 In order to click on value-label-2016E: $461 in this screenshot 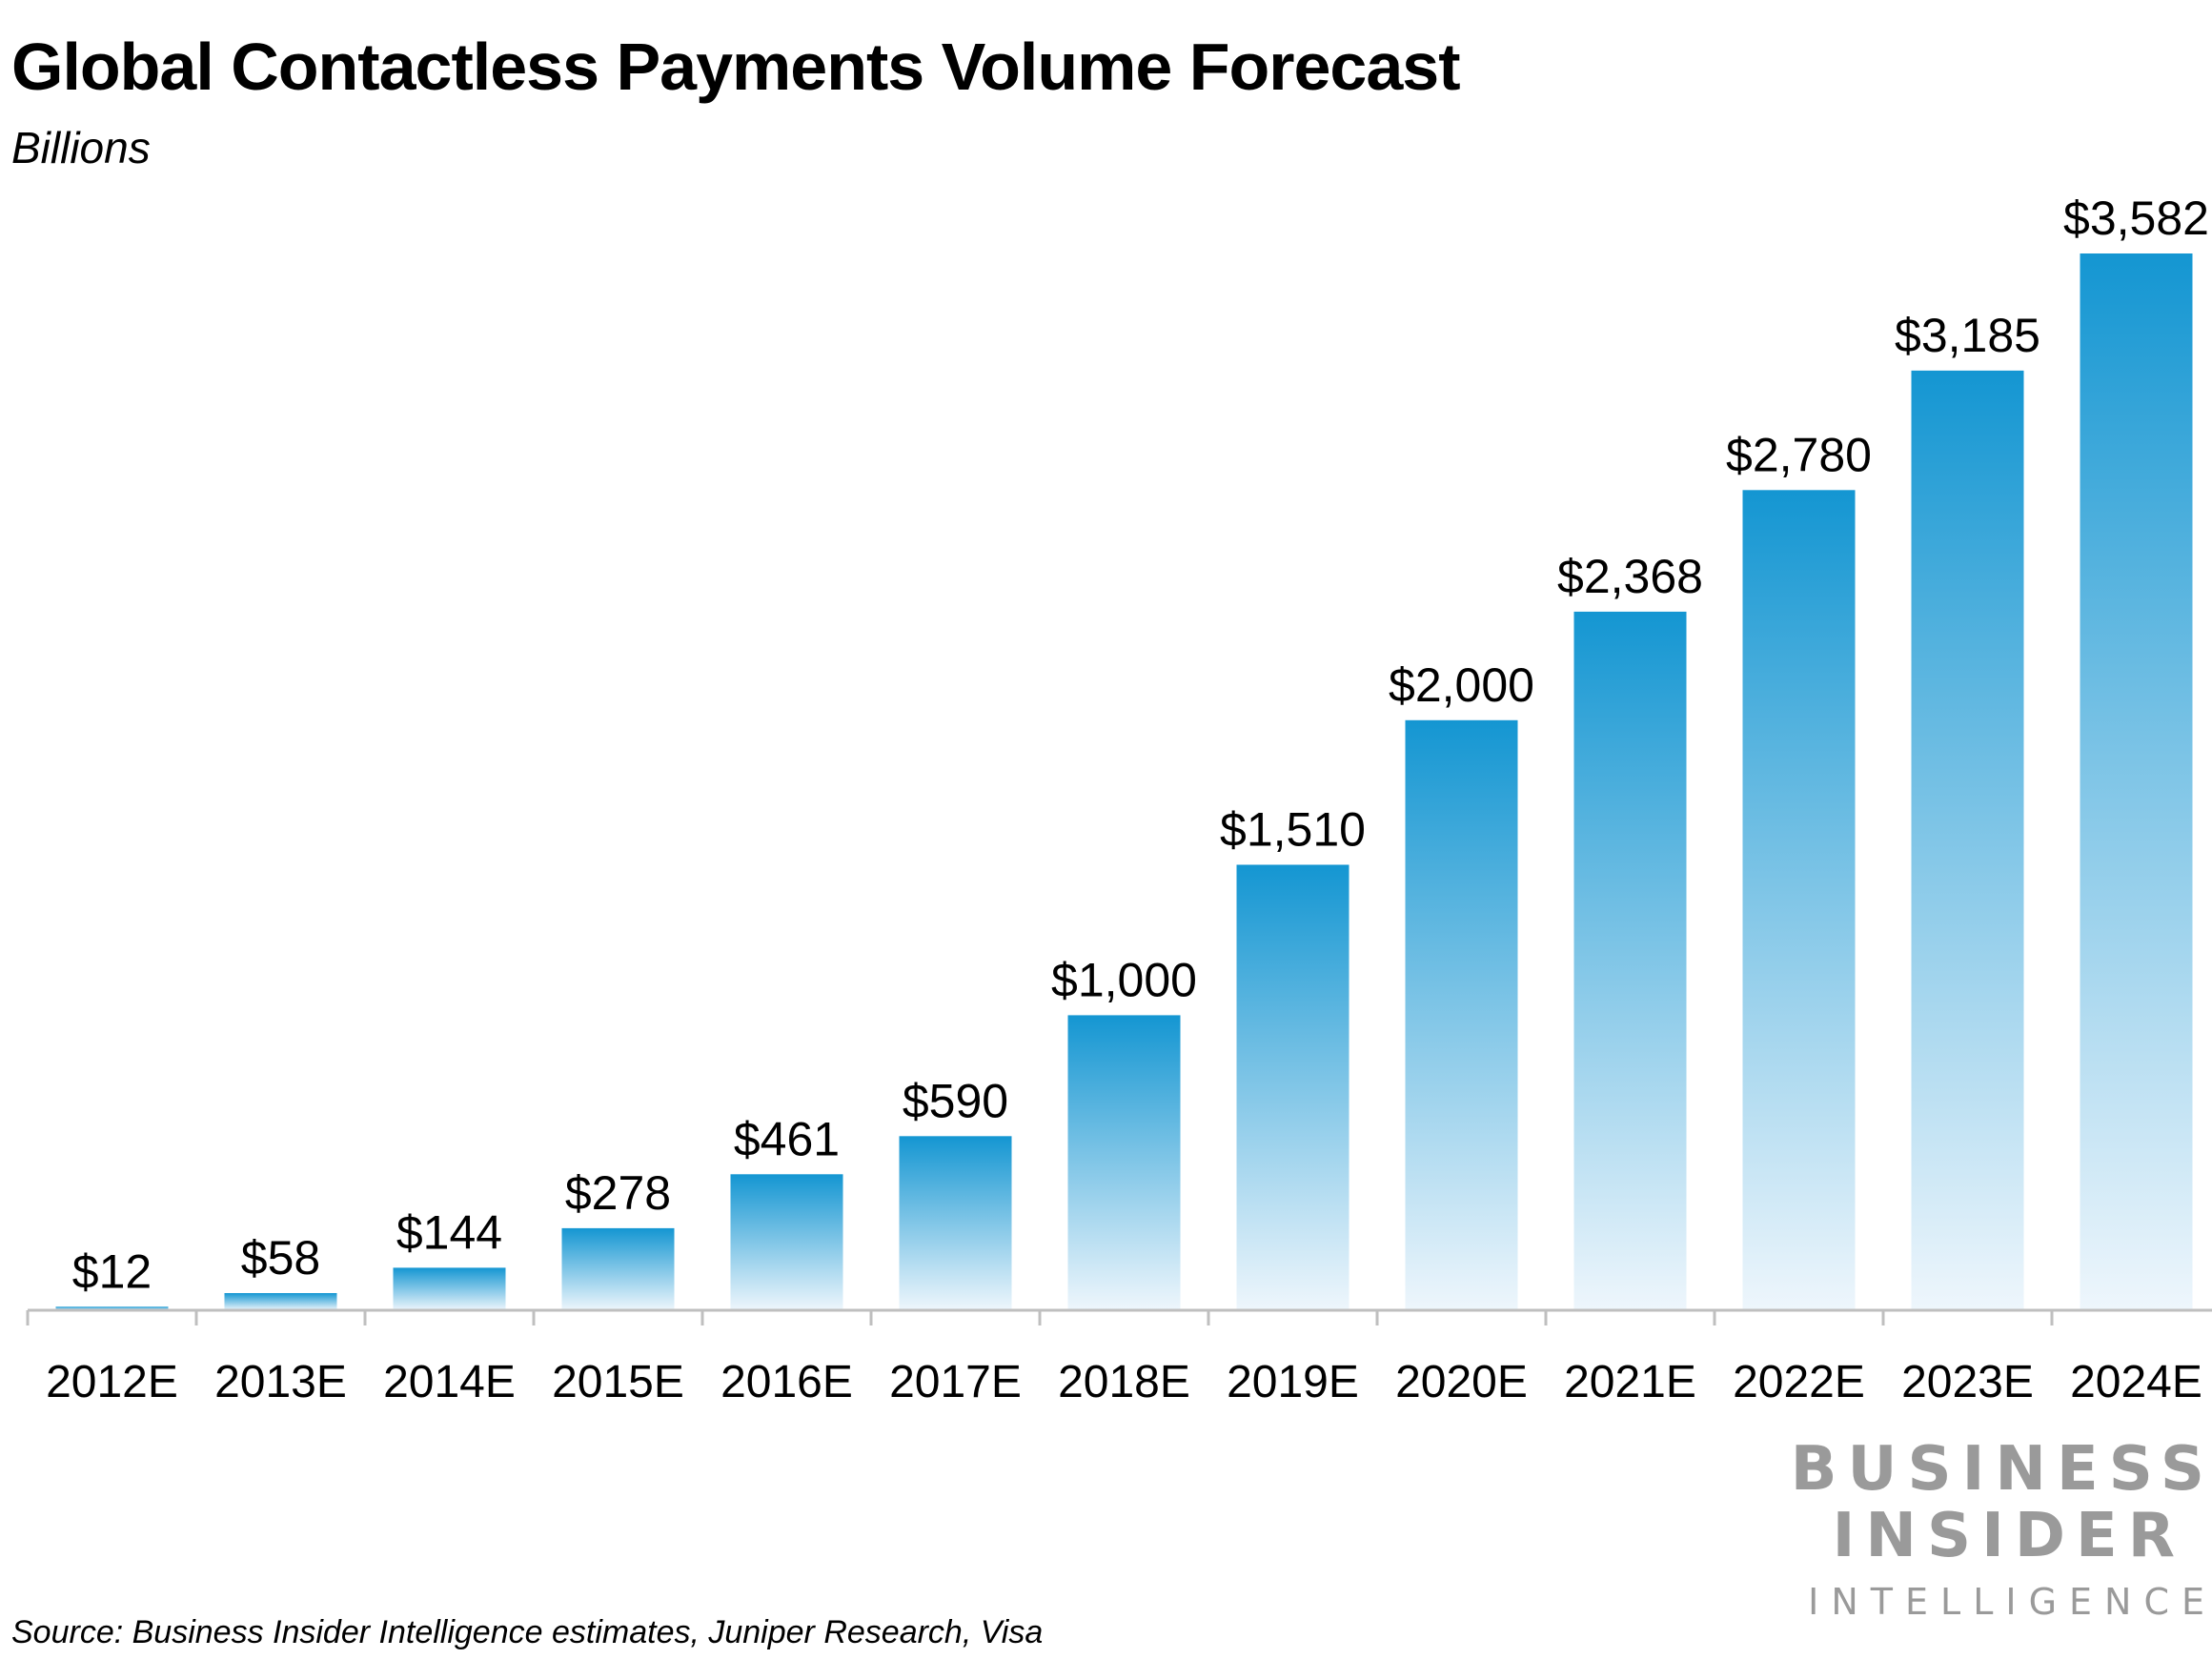, I will do `click(787, 1139)`.